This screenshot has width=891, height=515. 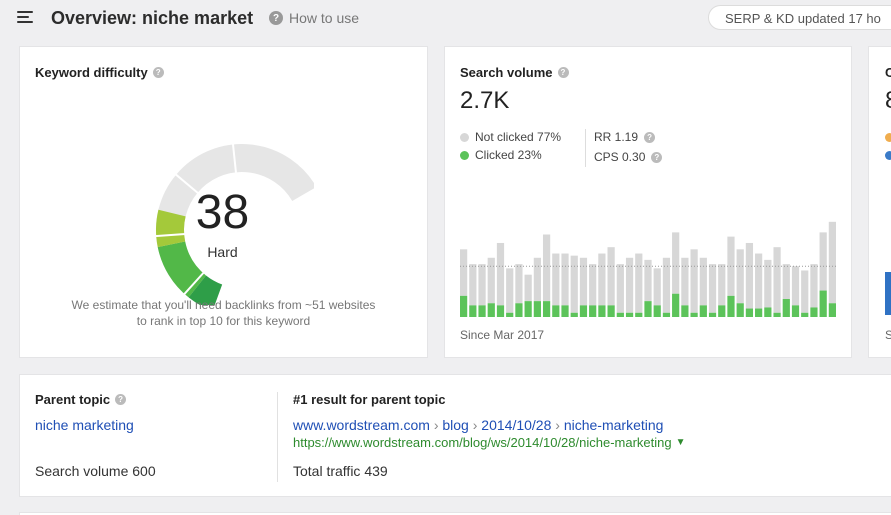 What do you see at coordinates (888, 101) in the screenshot?
I see `partial-card-value: 8` at bounding box center [888, 101].